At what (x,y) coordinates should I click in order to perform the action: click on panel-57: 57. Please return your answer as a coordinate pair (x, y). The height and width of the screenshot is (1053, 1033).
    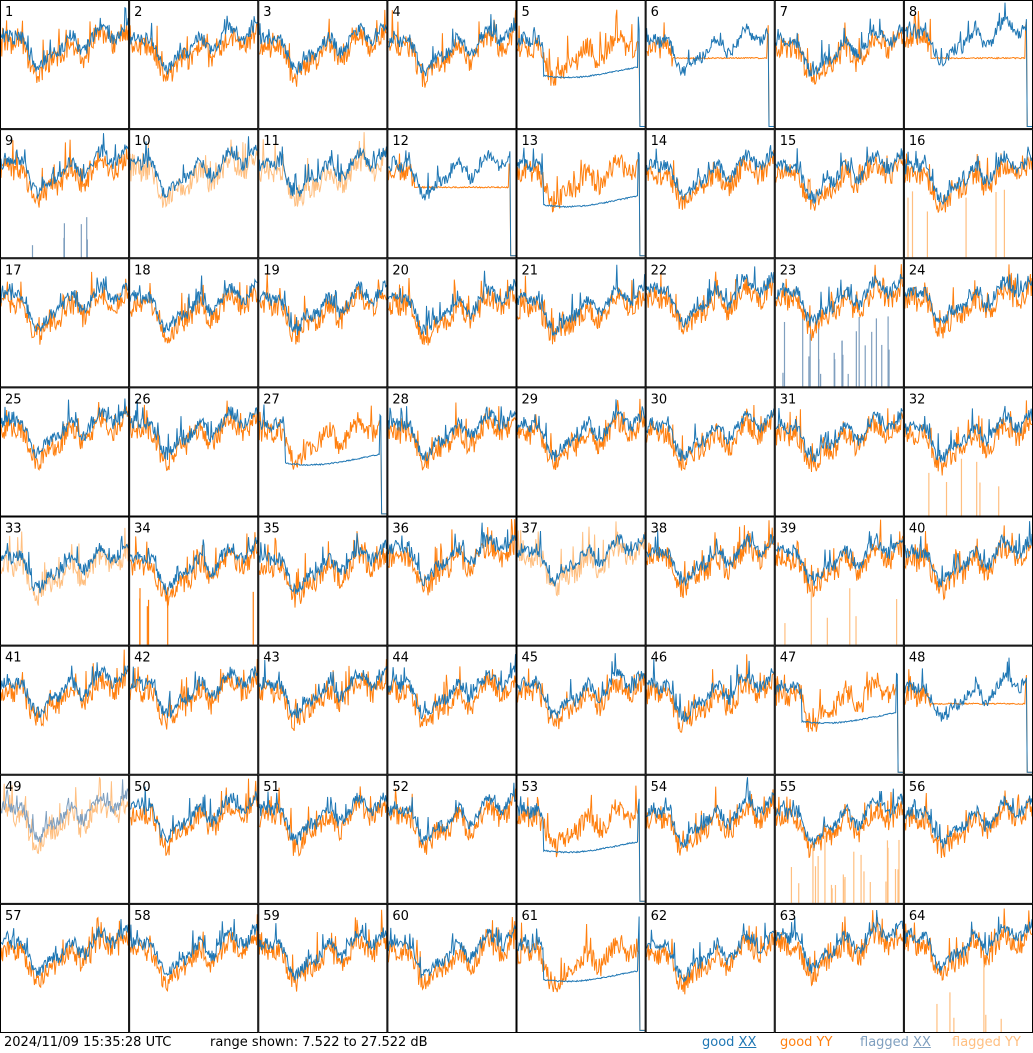
    Looking at the image, I should click on (65, 968).